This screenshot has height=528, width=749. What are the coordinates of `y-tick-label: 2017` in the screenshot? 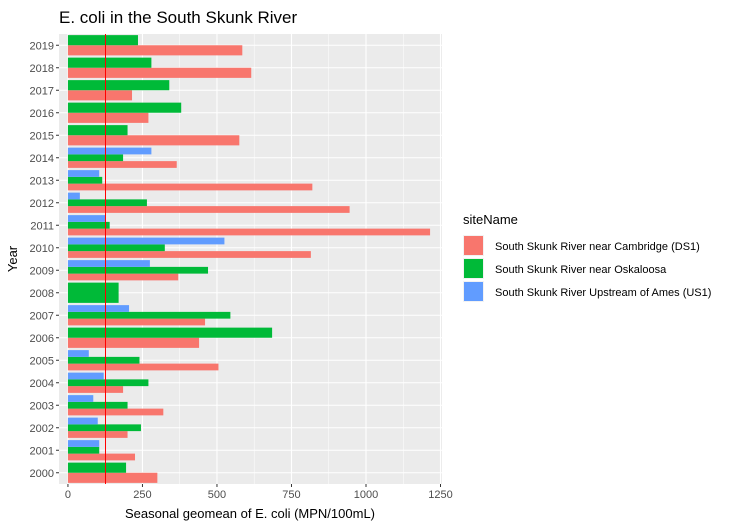 It's located at (42, 91).